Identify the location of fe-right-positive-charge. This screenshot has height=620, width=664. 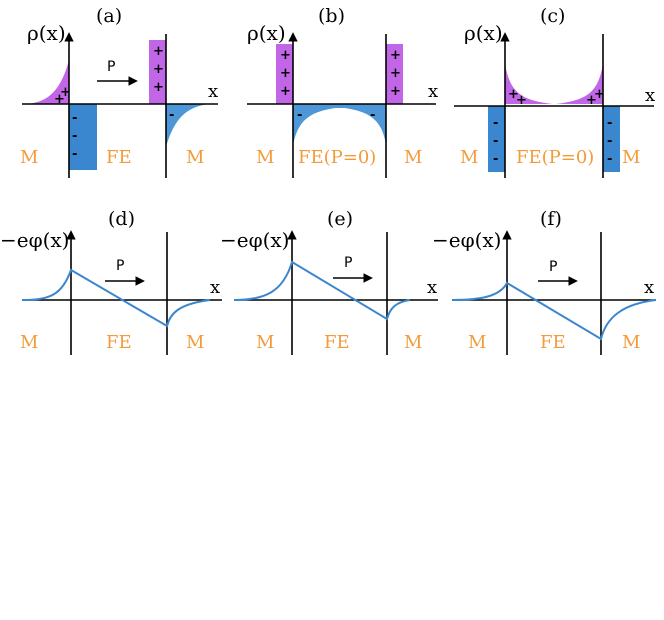
(579, 84).